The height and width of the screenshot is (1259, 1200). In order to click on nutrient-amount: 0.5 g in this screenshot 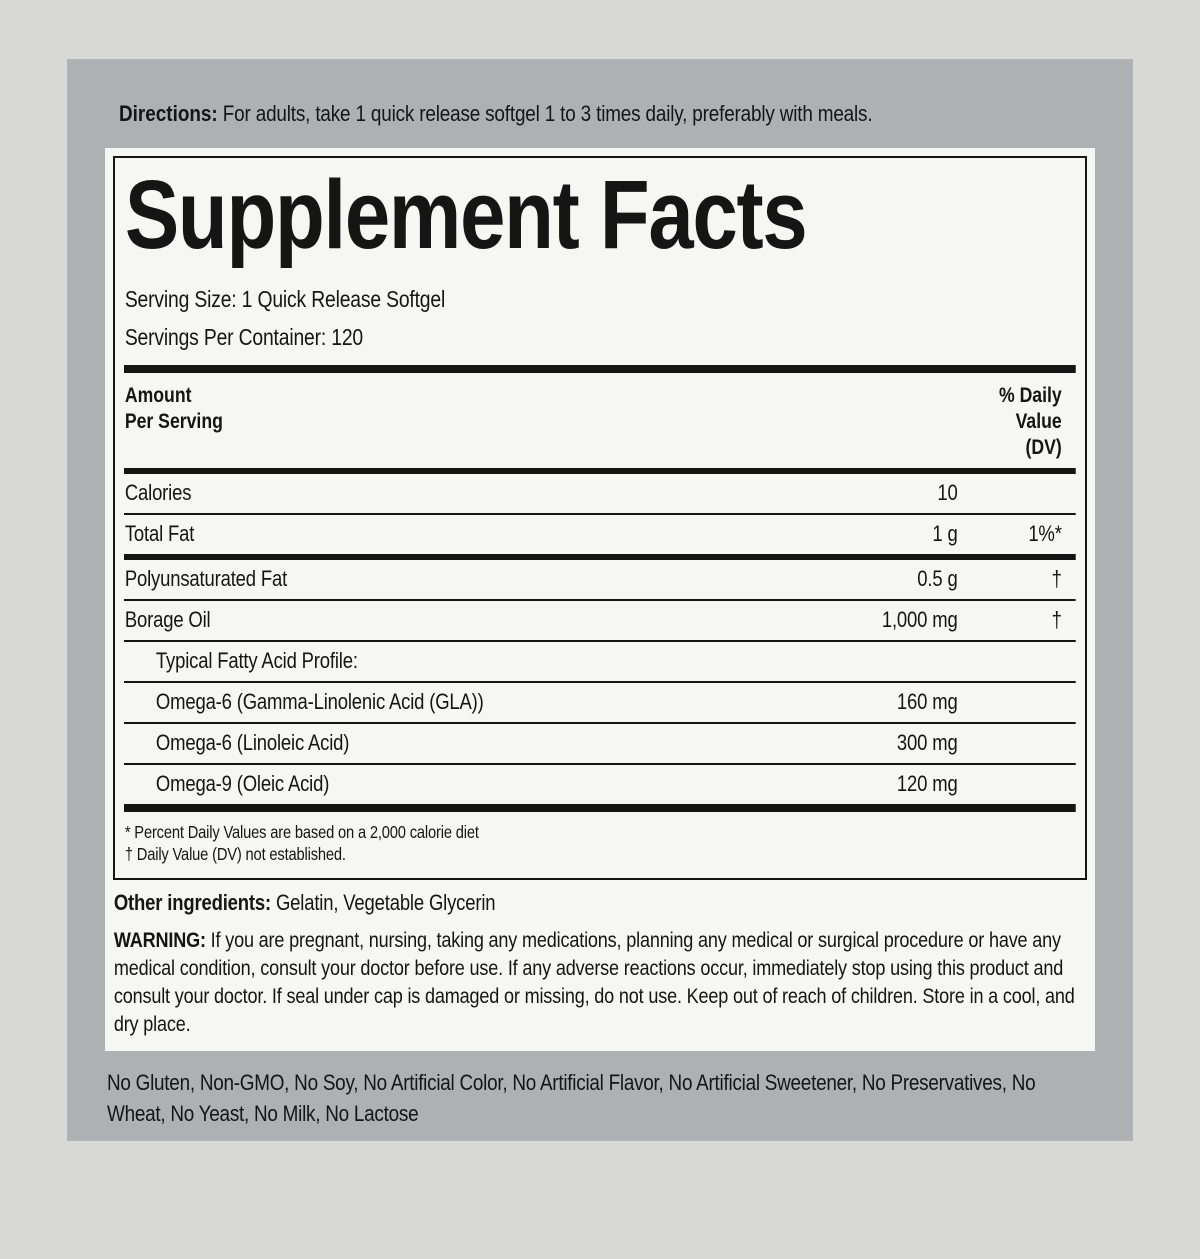, I will do `click(937, 578)`.